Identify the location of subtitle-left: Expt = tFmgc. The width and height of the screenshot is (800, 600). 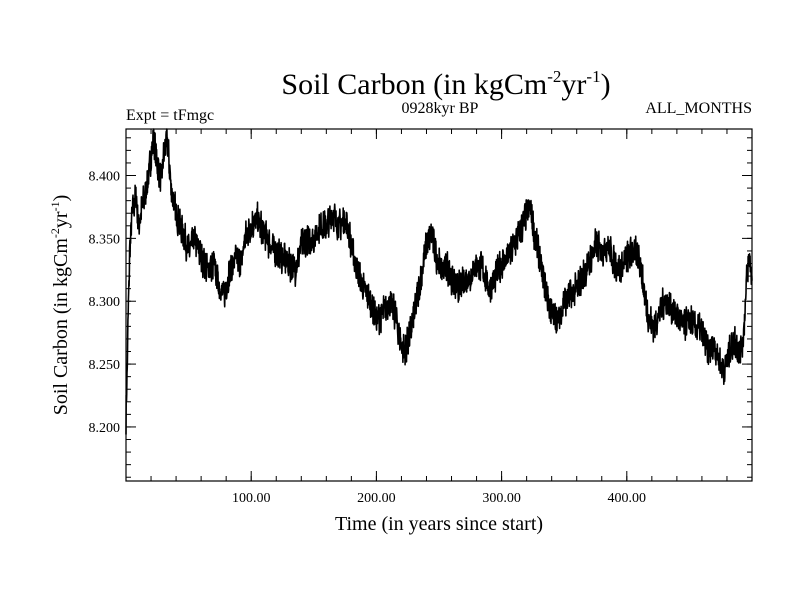
(170, 115).